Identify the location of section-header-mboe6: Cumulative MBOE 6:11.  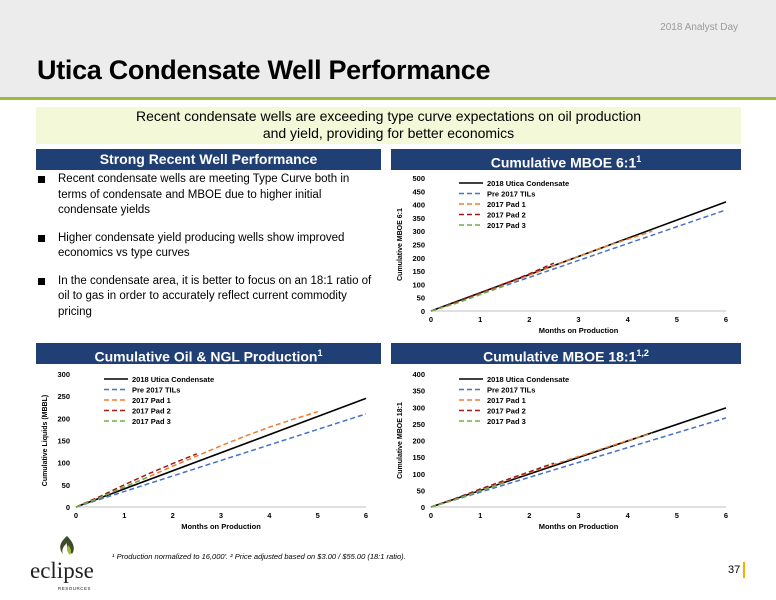
(566, 160).